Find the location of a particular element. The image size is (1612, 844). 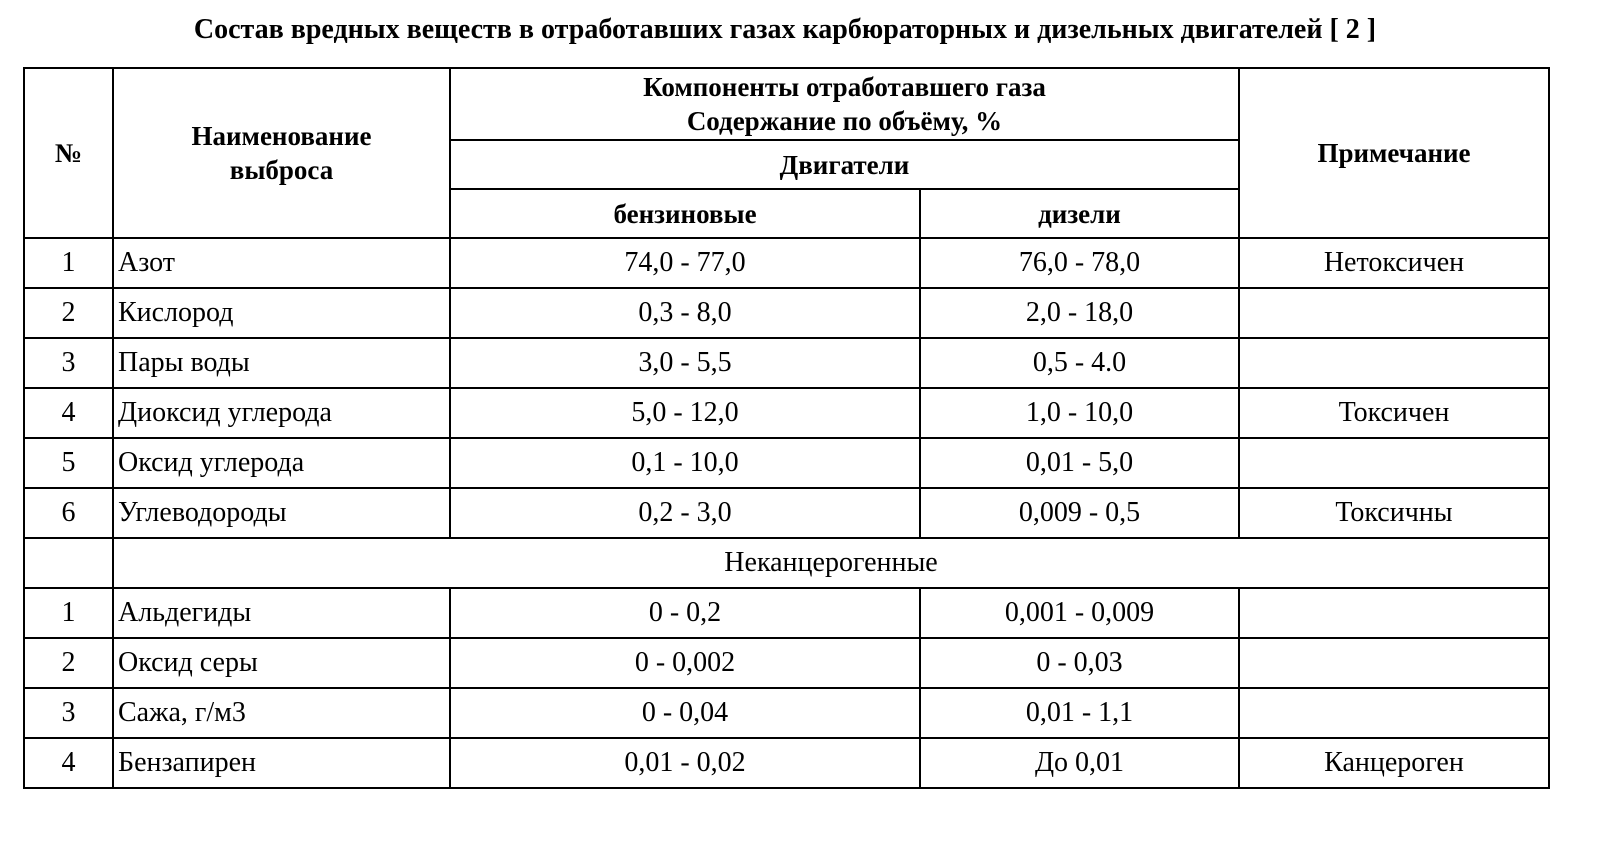

cell: 2,0 - 18,0 is located at coordinates (1079, 313).